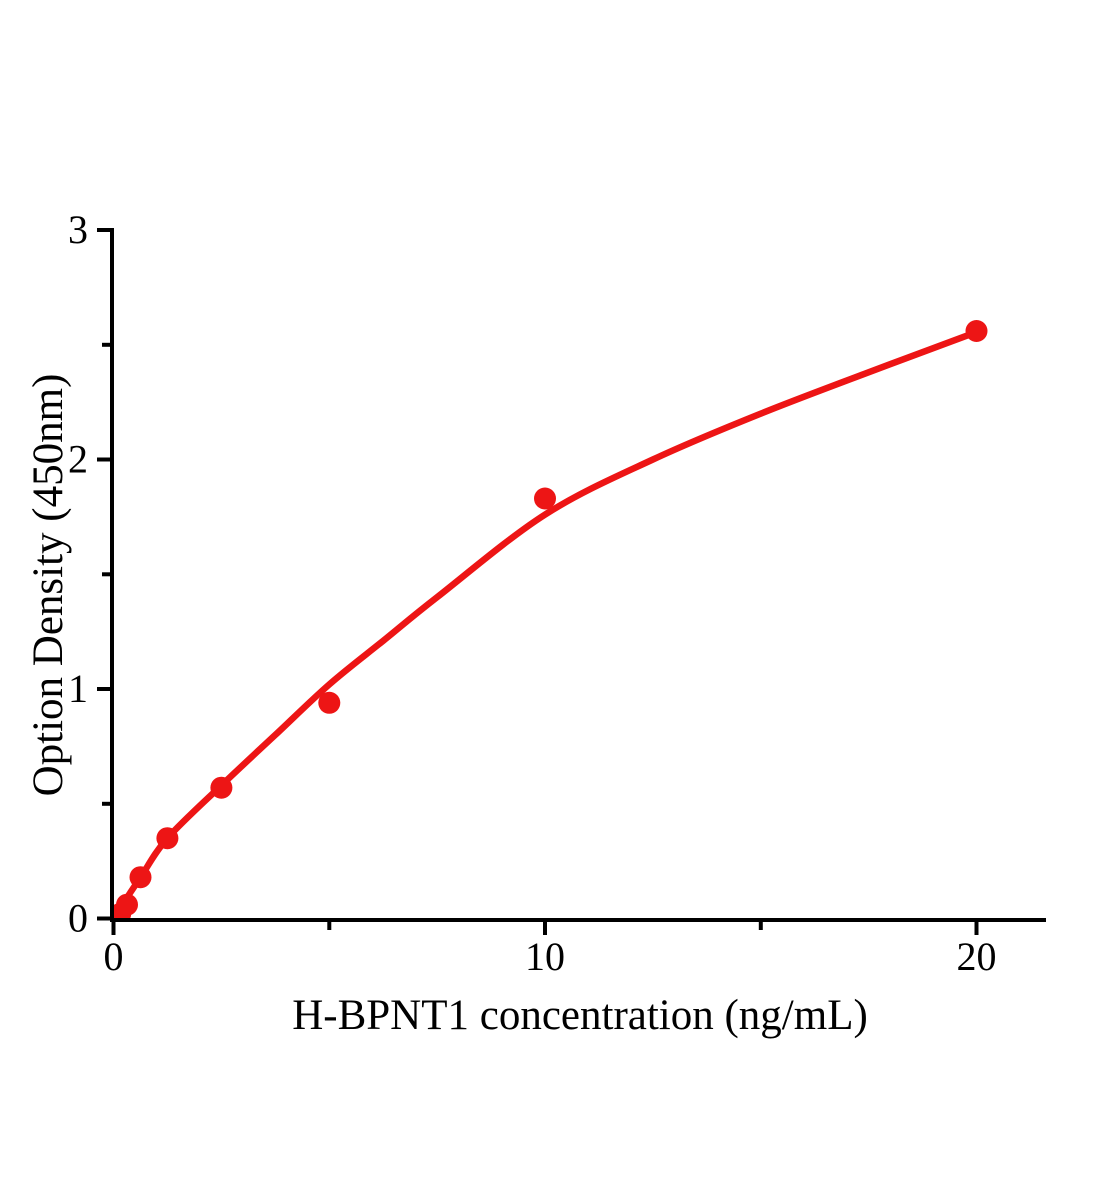 This screenshot has width=1104, height=1200. What do you see at coordinates (48, 585) in the screenshot?
I see `y-axis-title: Option Density (450nm)` at bounding box center [48, 585].